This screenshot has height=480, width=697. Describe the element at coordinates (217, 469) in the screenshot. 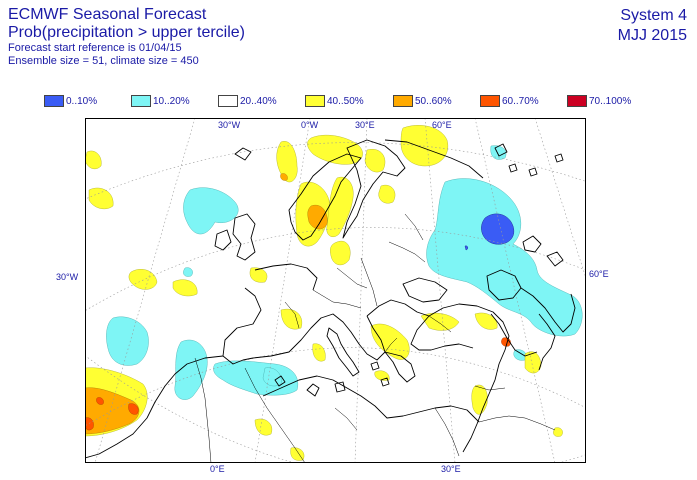

I see `lon-label-0e-bottom: 0°E` at that location.